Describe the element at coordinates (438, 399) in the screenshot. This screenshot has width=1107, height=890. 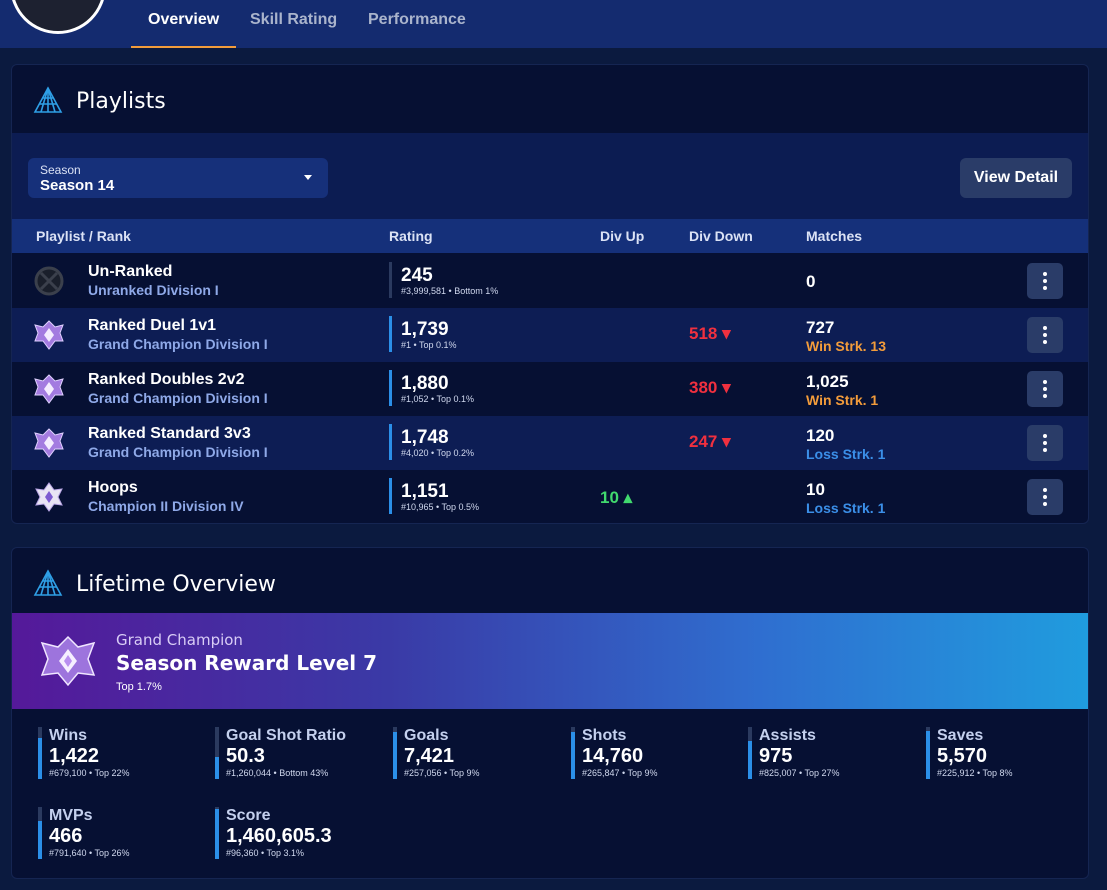
I see `rating-rank-info: #1,052 • Top 0.1%` at that location.